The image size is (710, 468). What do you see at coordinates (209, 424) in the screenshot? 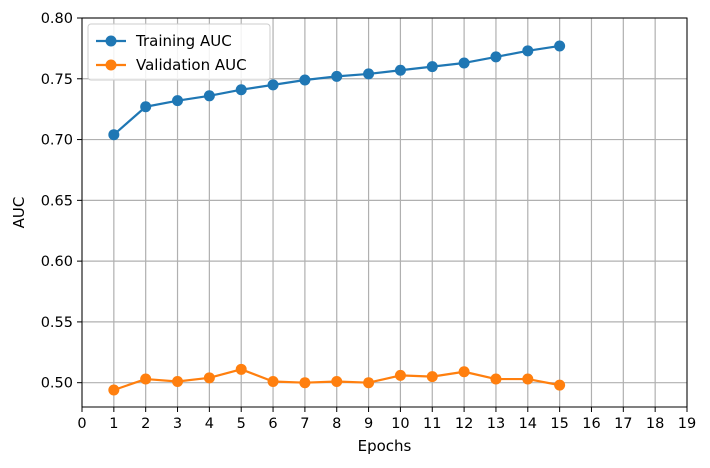
I see `x-tick-label: 4` at bounding box center [209, 424].